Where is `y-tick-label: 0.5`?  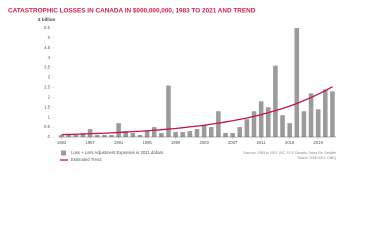
y-tick-label: 0.5 is located at coordinates (47, 126).